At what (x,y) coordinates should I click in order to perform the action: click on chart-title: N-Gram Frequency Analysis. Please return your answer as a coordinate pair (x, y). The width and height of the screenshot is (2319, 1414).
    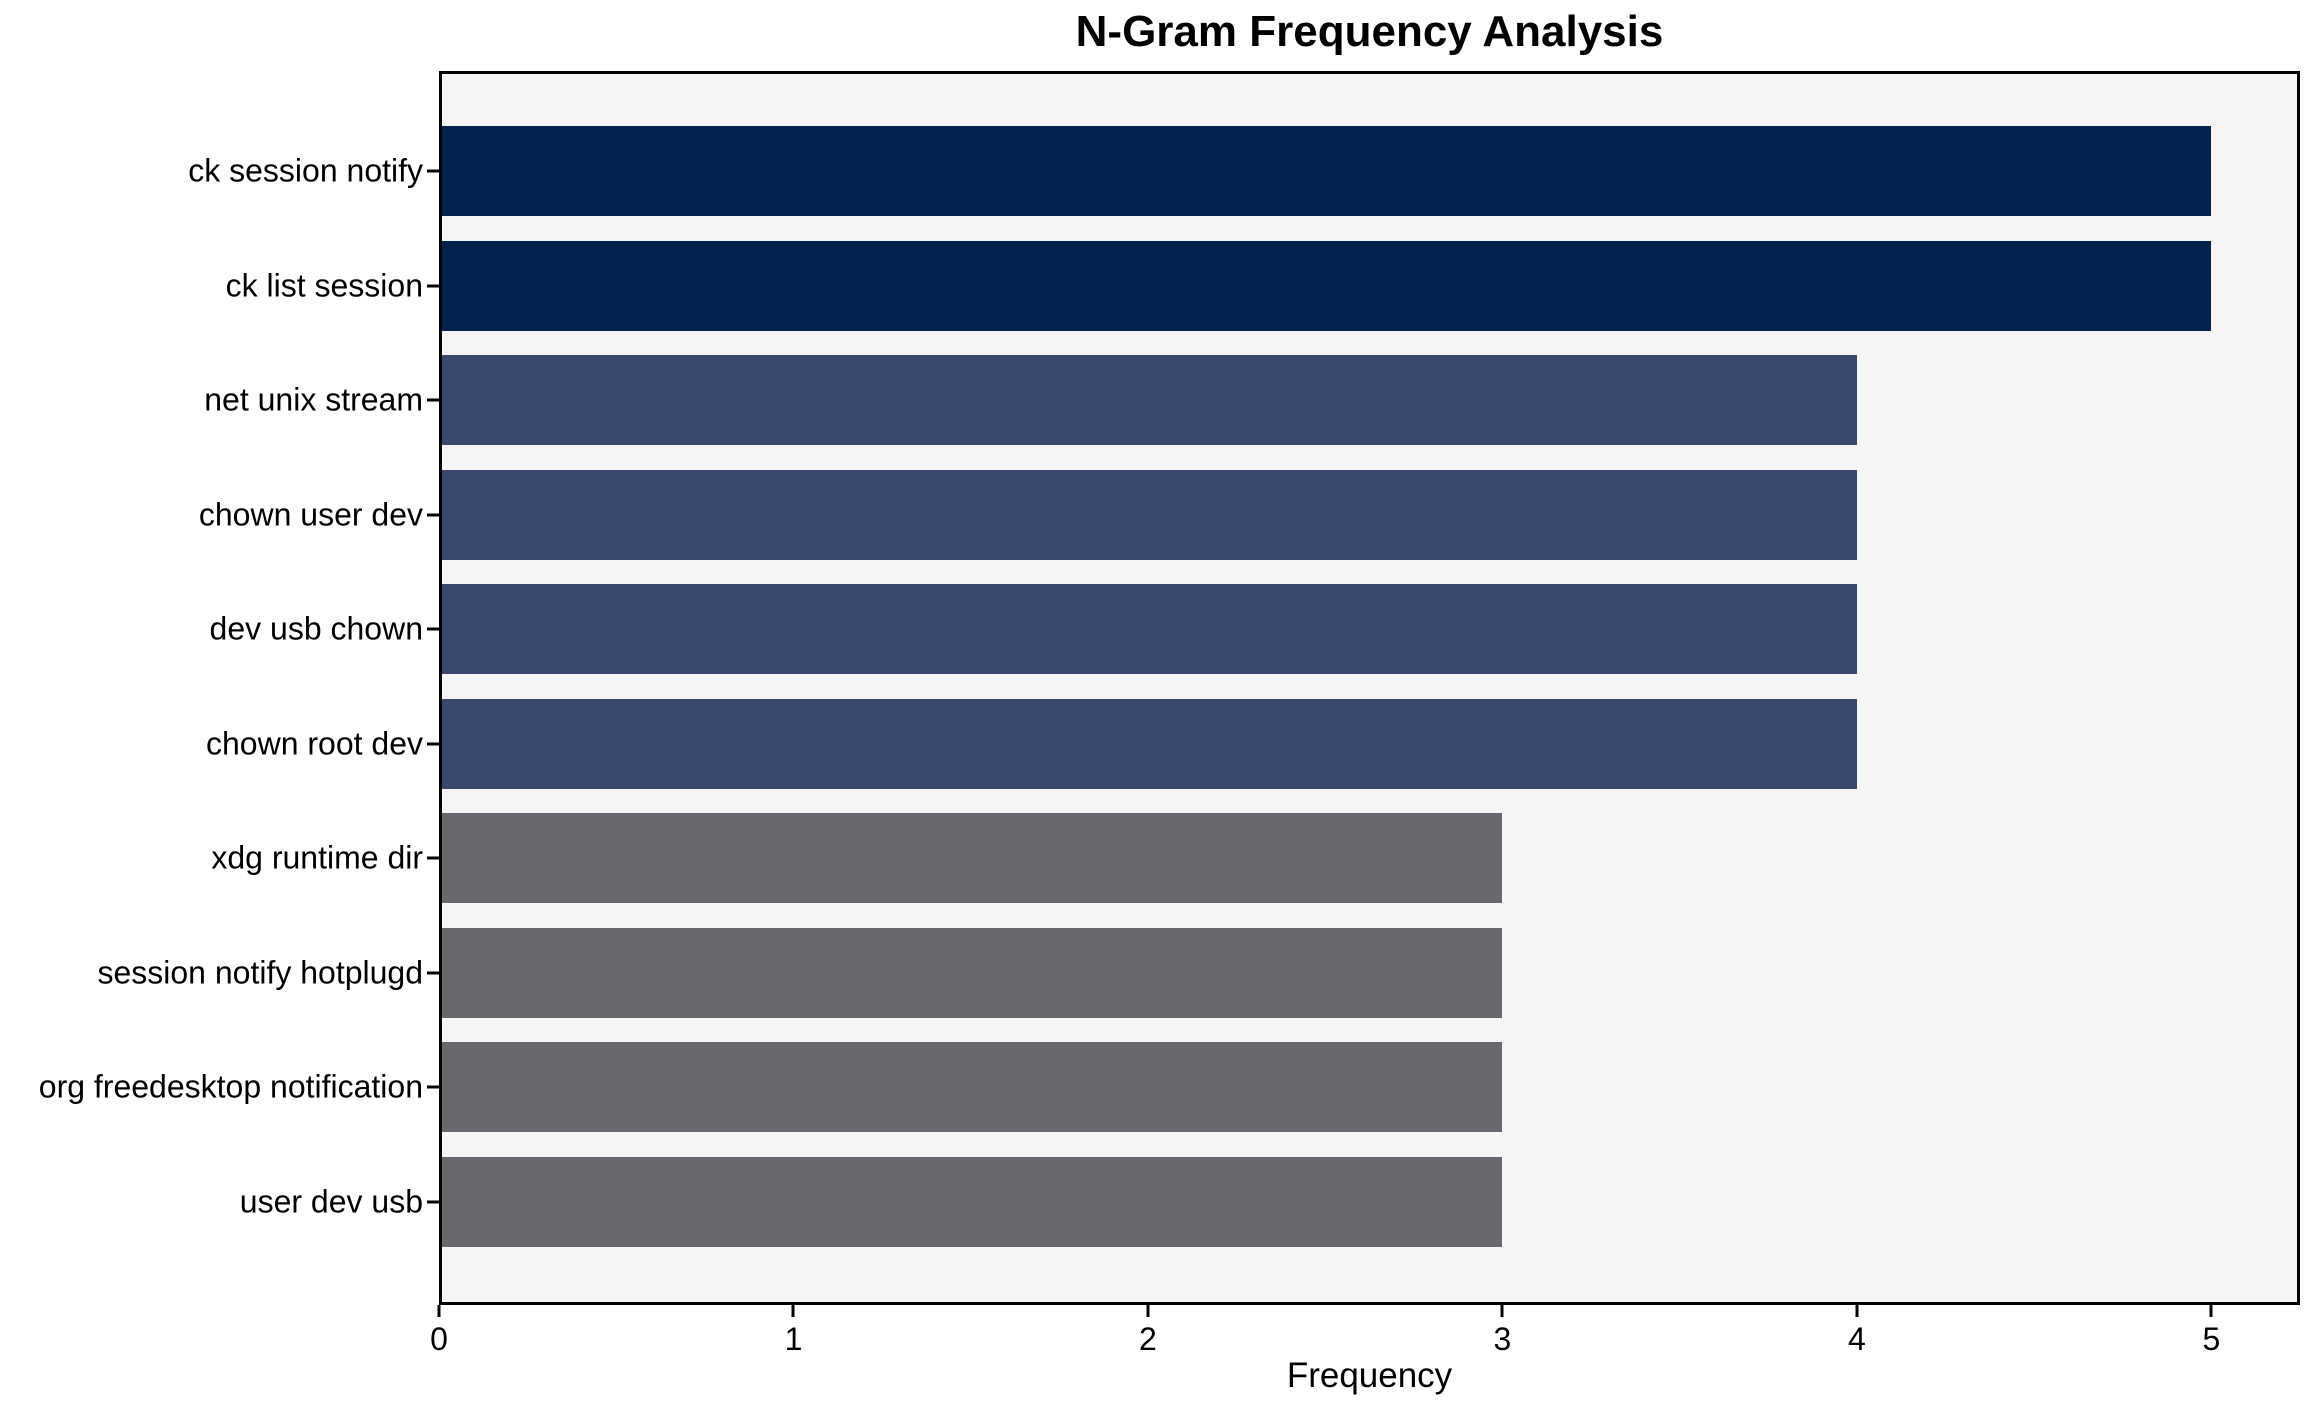
    Looking at the image, I should click on (1369, 31).